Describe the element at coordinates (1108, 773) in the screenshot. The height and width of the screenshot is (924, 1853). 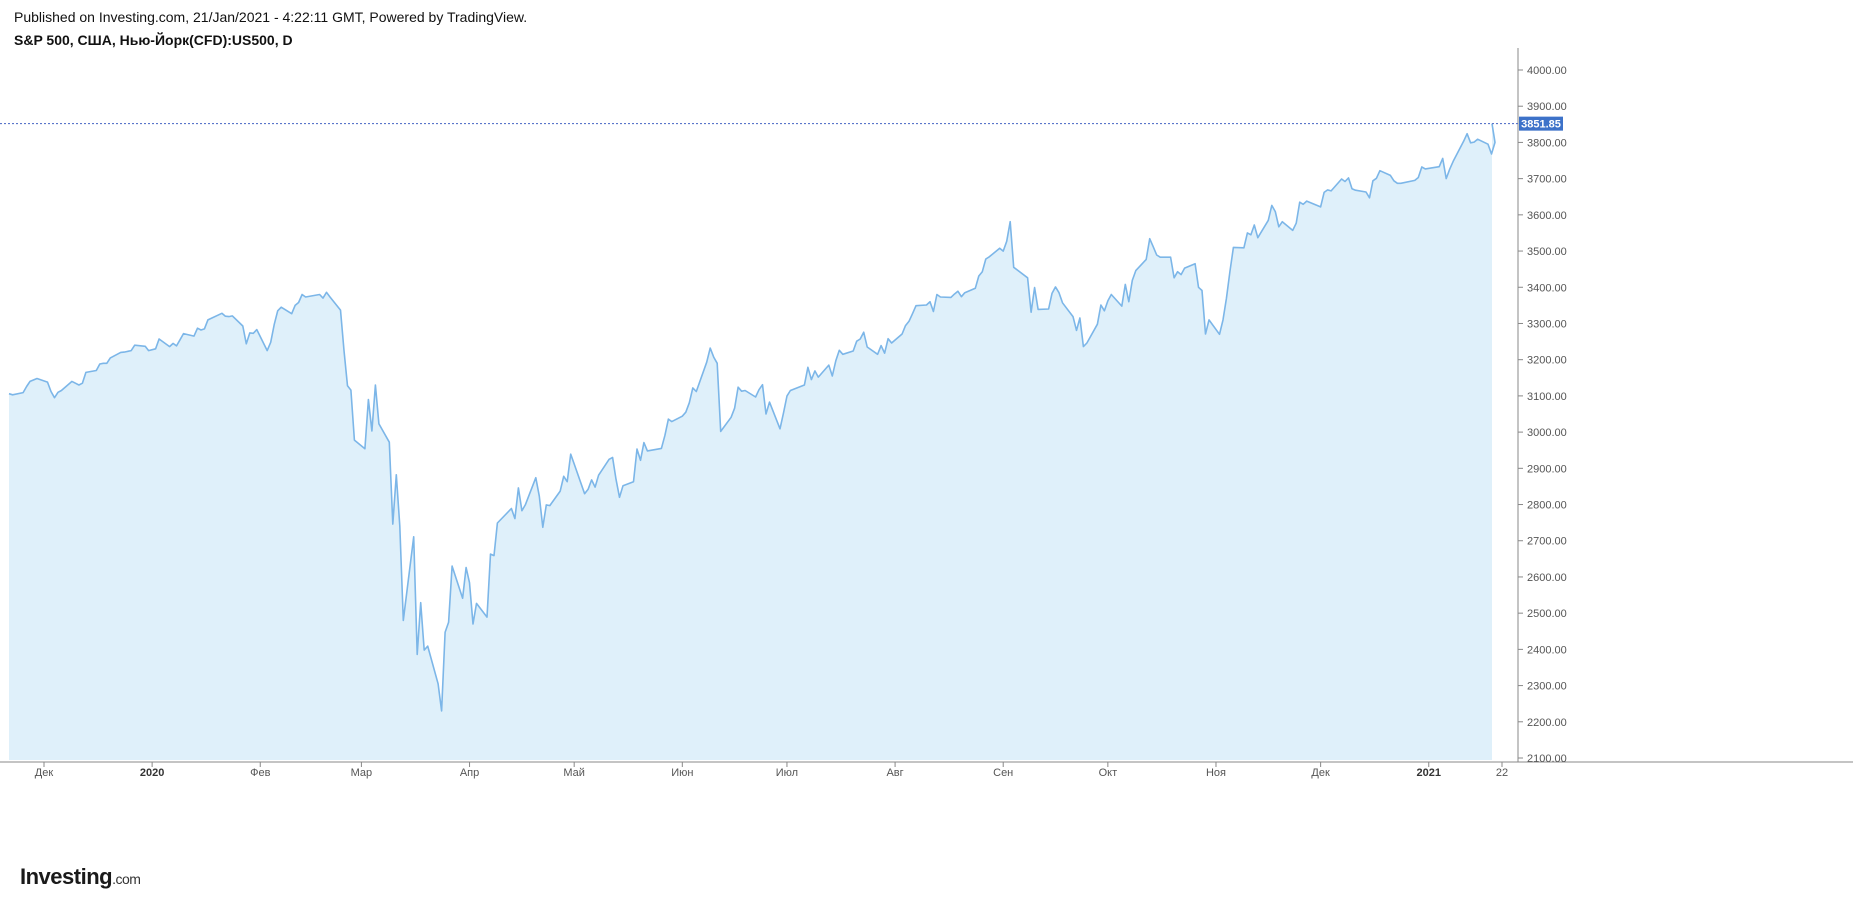
I see `x-tick-label: Окт` at that location.